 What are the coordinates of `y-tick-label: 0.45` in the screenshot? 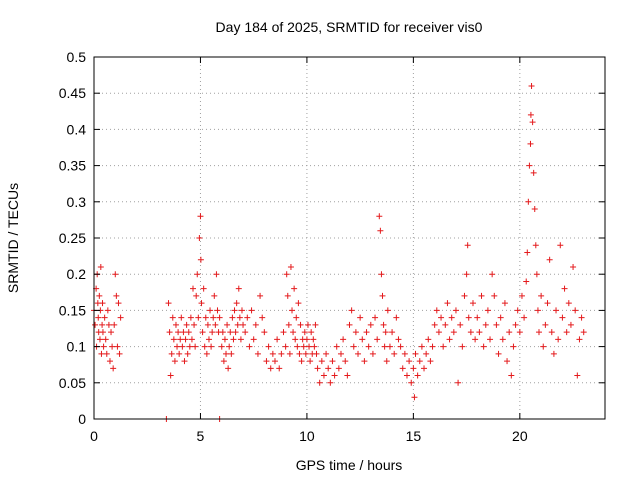 It's located at (72, 93).